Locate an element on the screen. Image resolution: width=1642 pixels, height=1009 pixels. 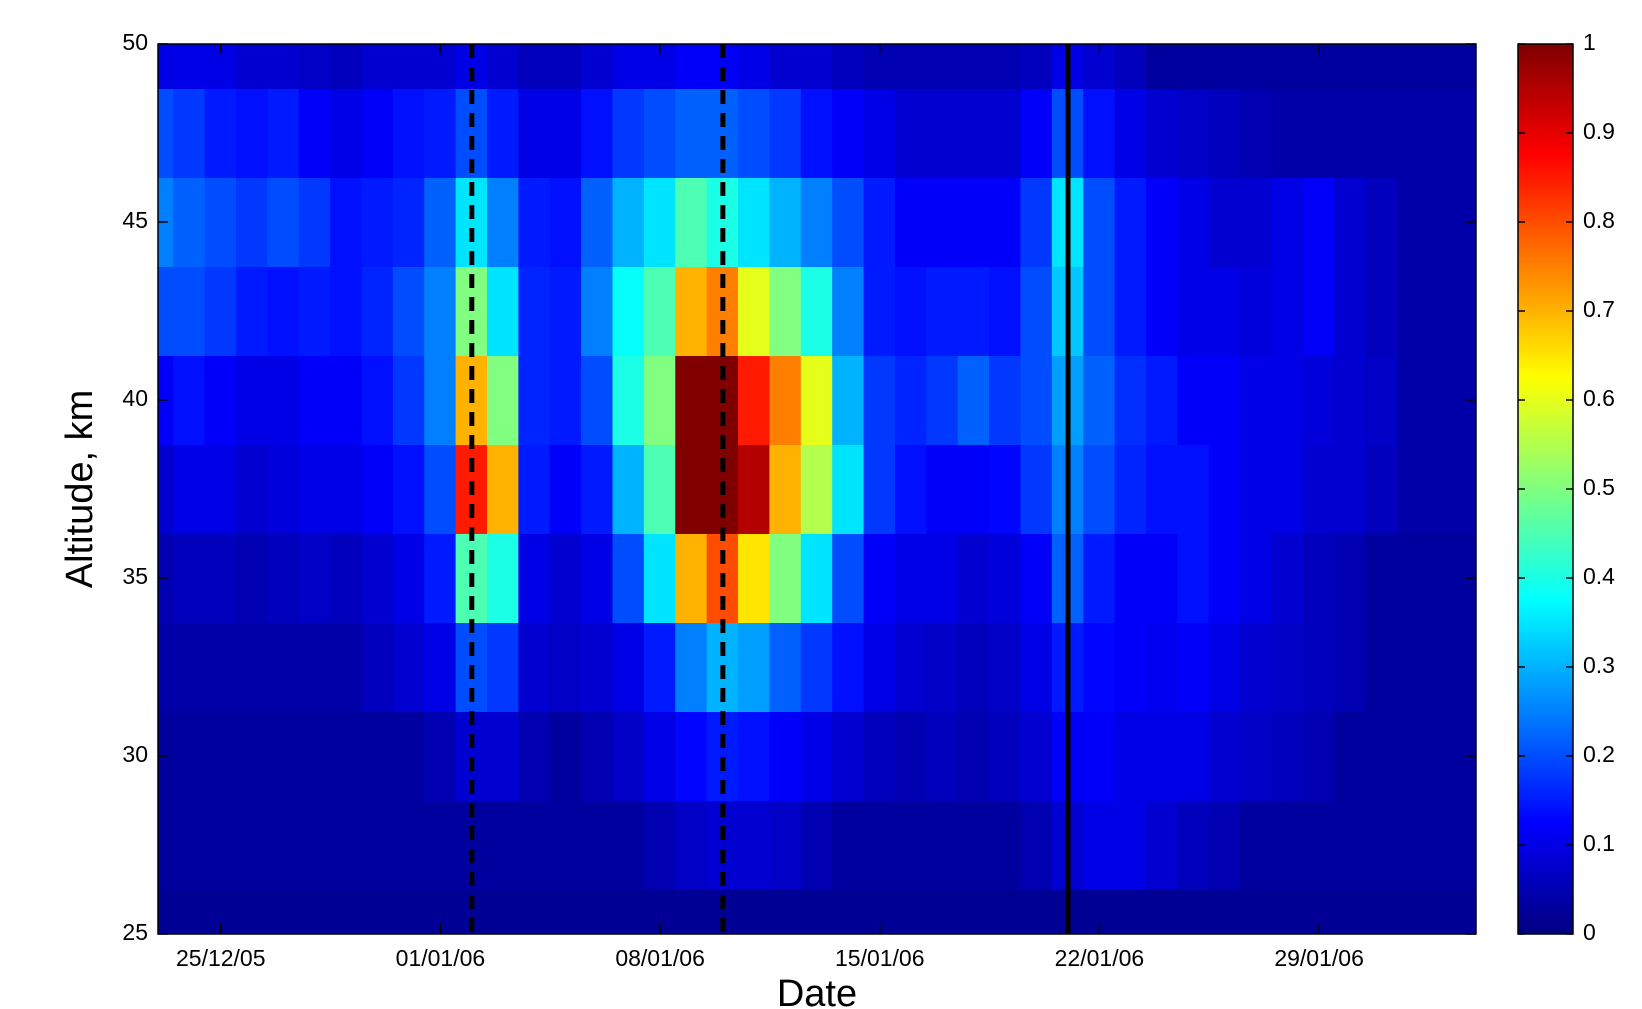
colorbar-tick-label: 0.9 is located at coordinates (1599, 131).